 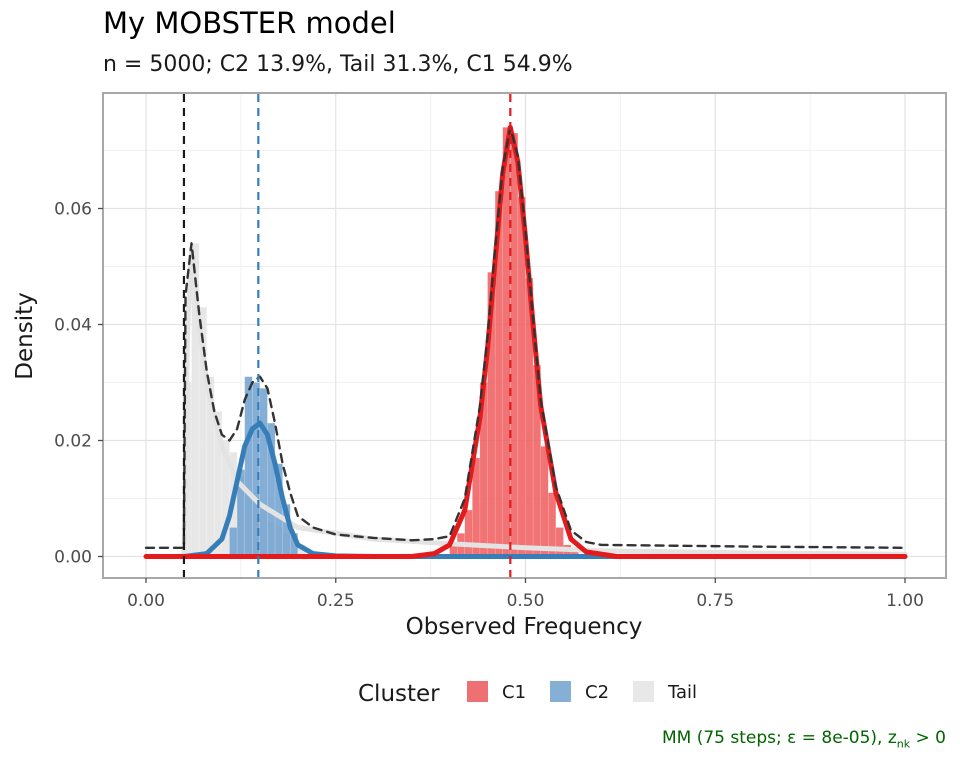 I want to click on caption-text: MM (75 steps; ε = 8e-05), z, so click(x=779, y=738).